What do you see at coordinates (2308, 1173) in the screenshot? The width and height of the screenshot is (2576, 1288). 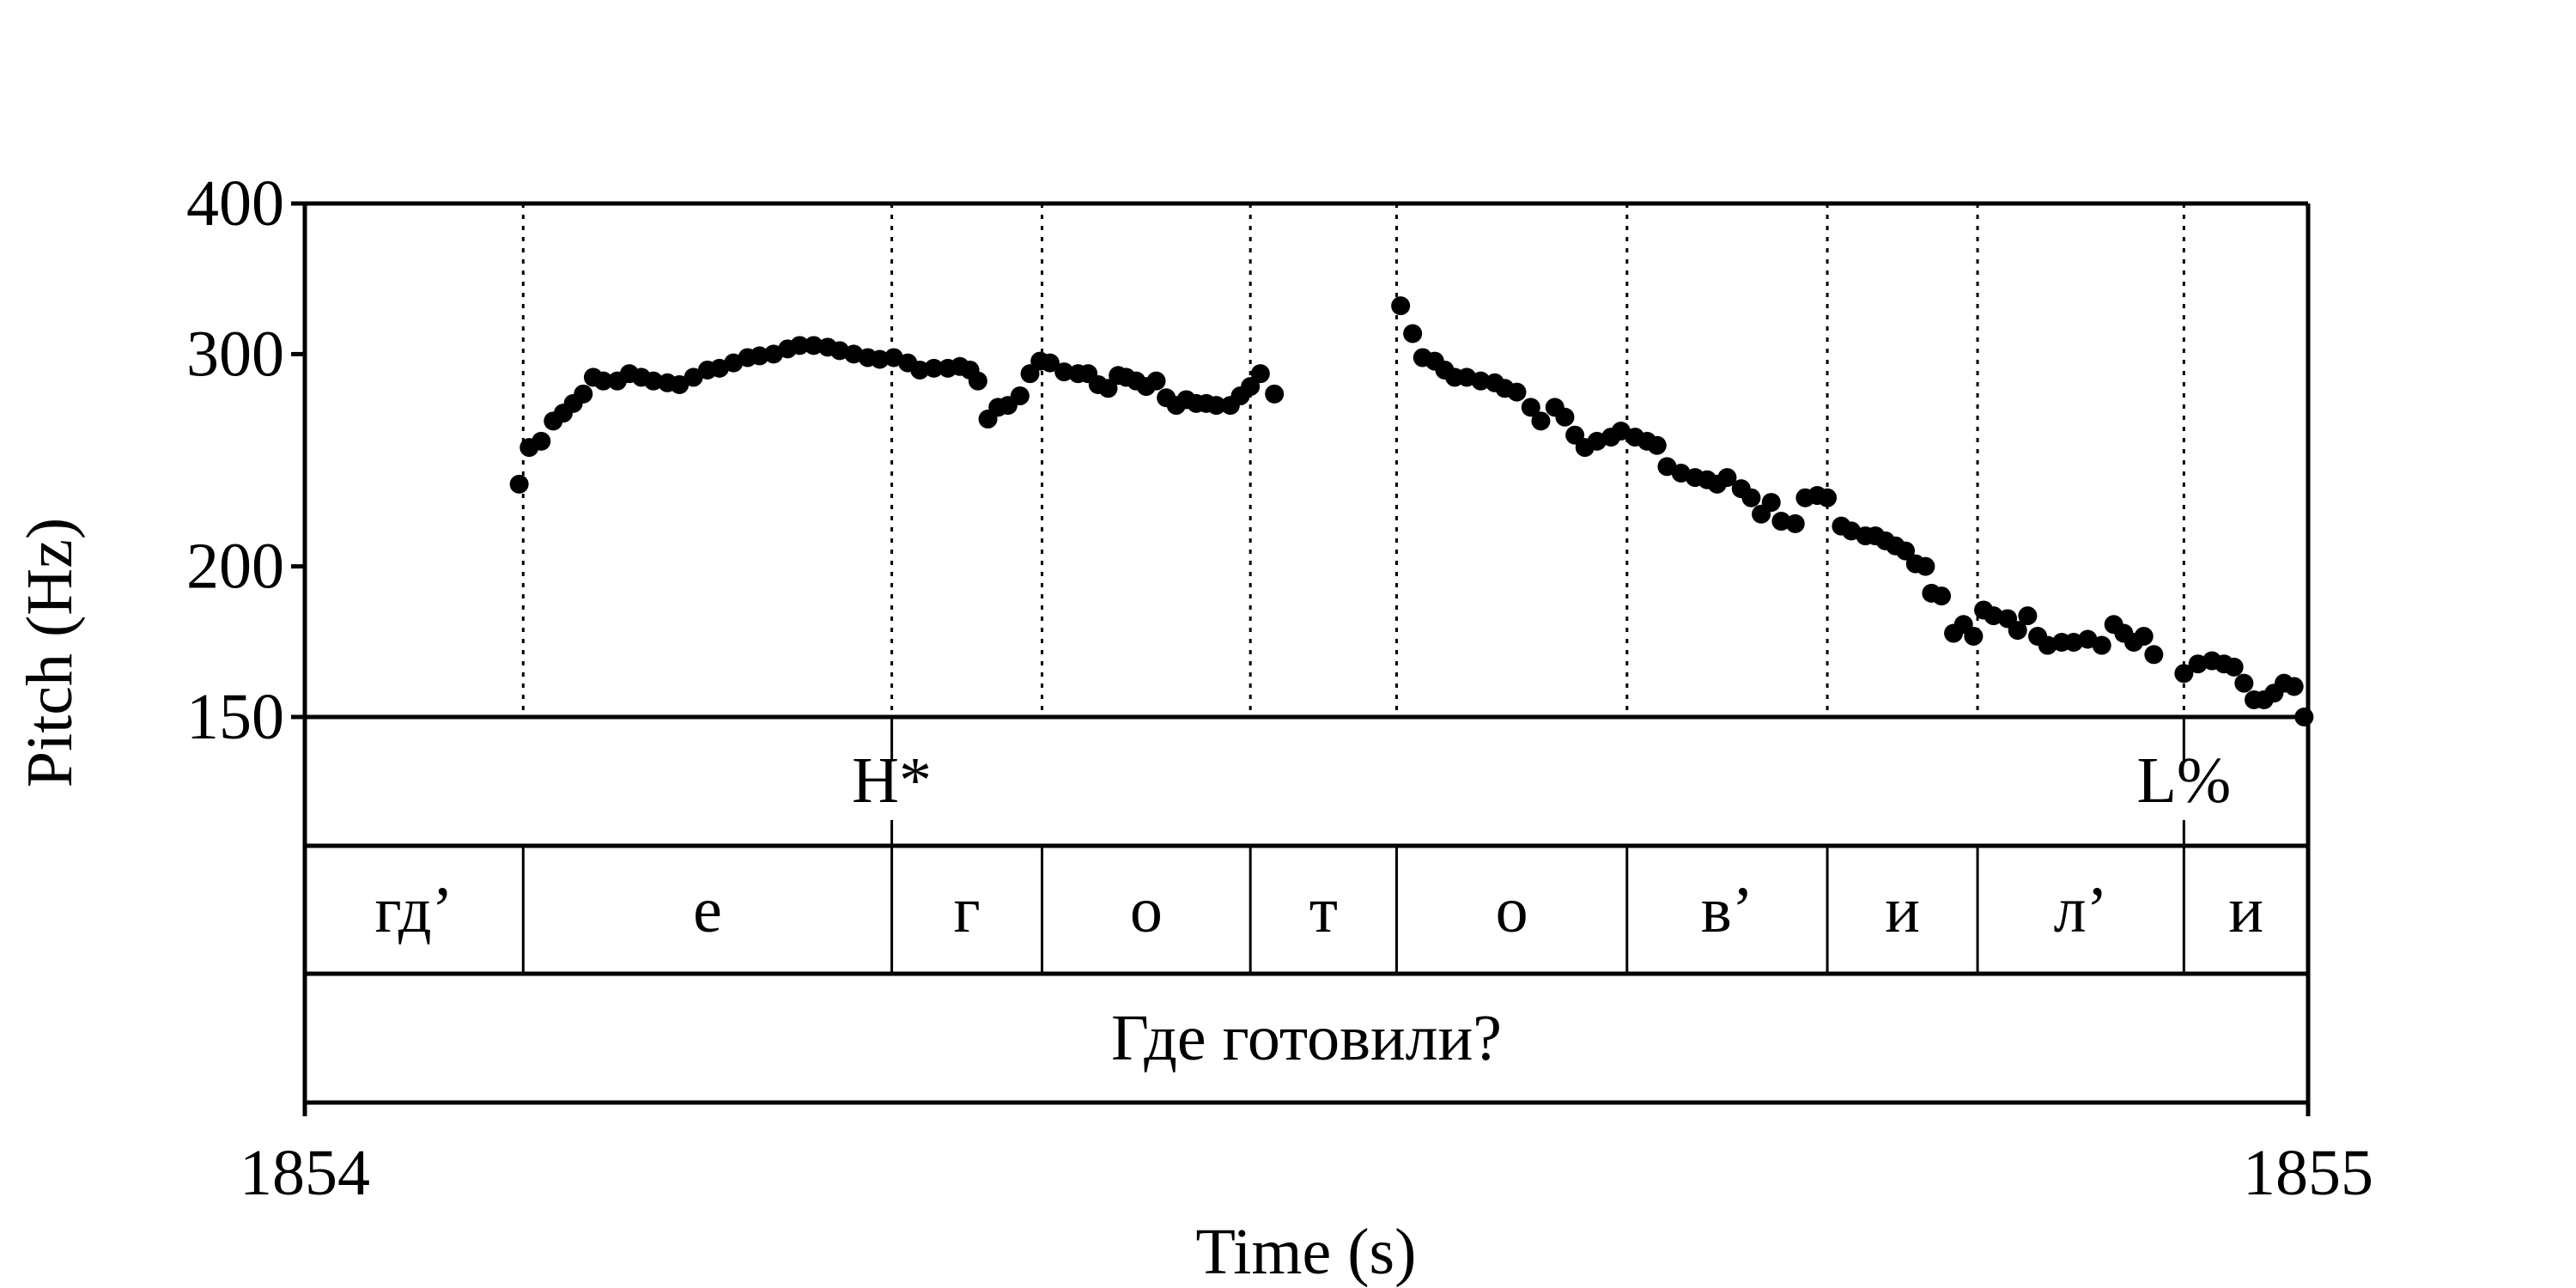 I see `x-tick-label: 1855` at bounding box center [2308, 1173].